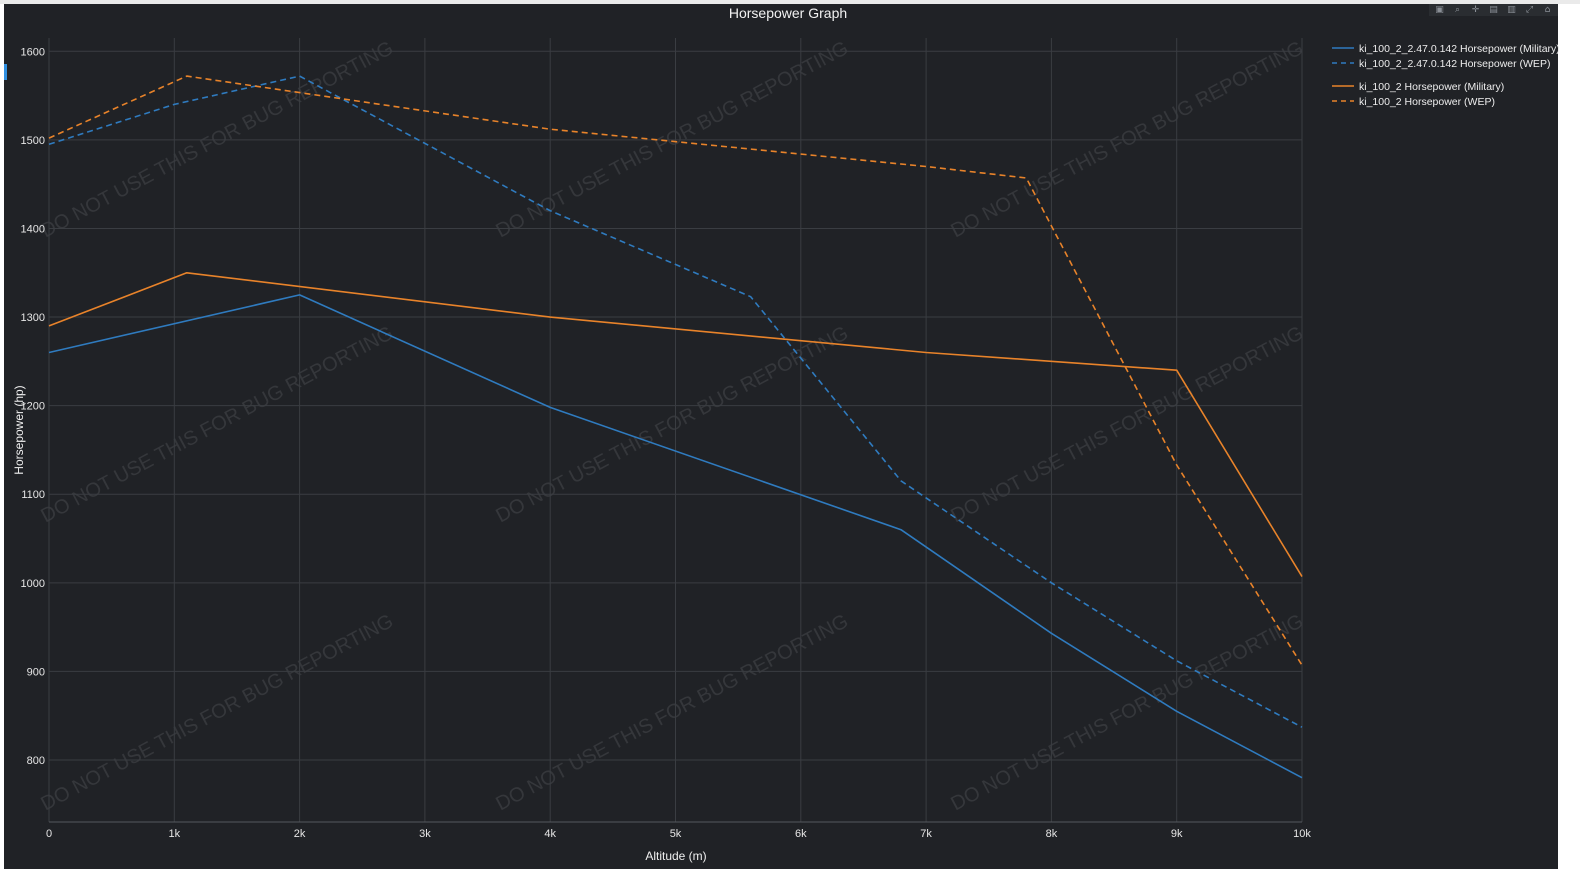 This screenshot has height=881, width=1580. What do you see at coordinates (33, 407) in the screenshot?
I see `y-tick-label: 1200` at bounding box center [33, 407].